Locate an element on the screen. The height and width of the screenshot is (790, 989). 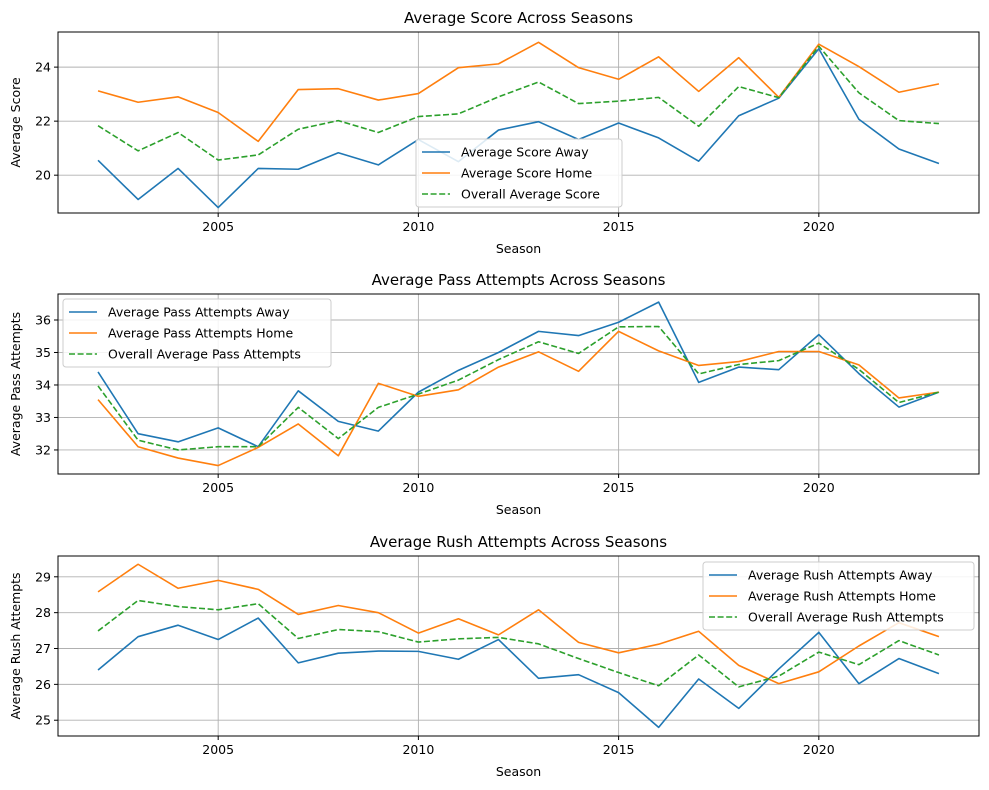
chart-title: Average Rush Attempts Across Seasons is located at coordinates (518, 542).